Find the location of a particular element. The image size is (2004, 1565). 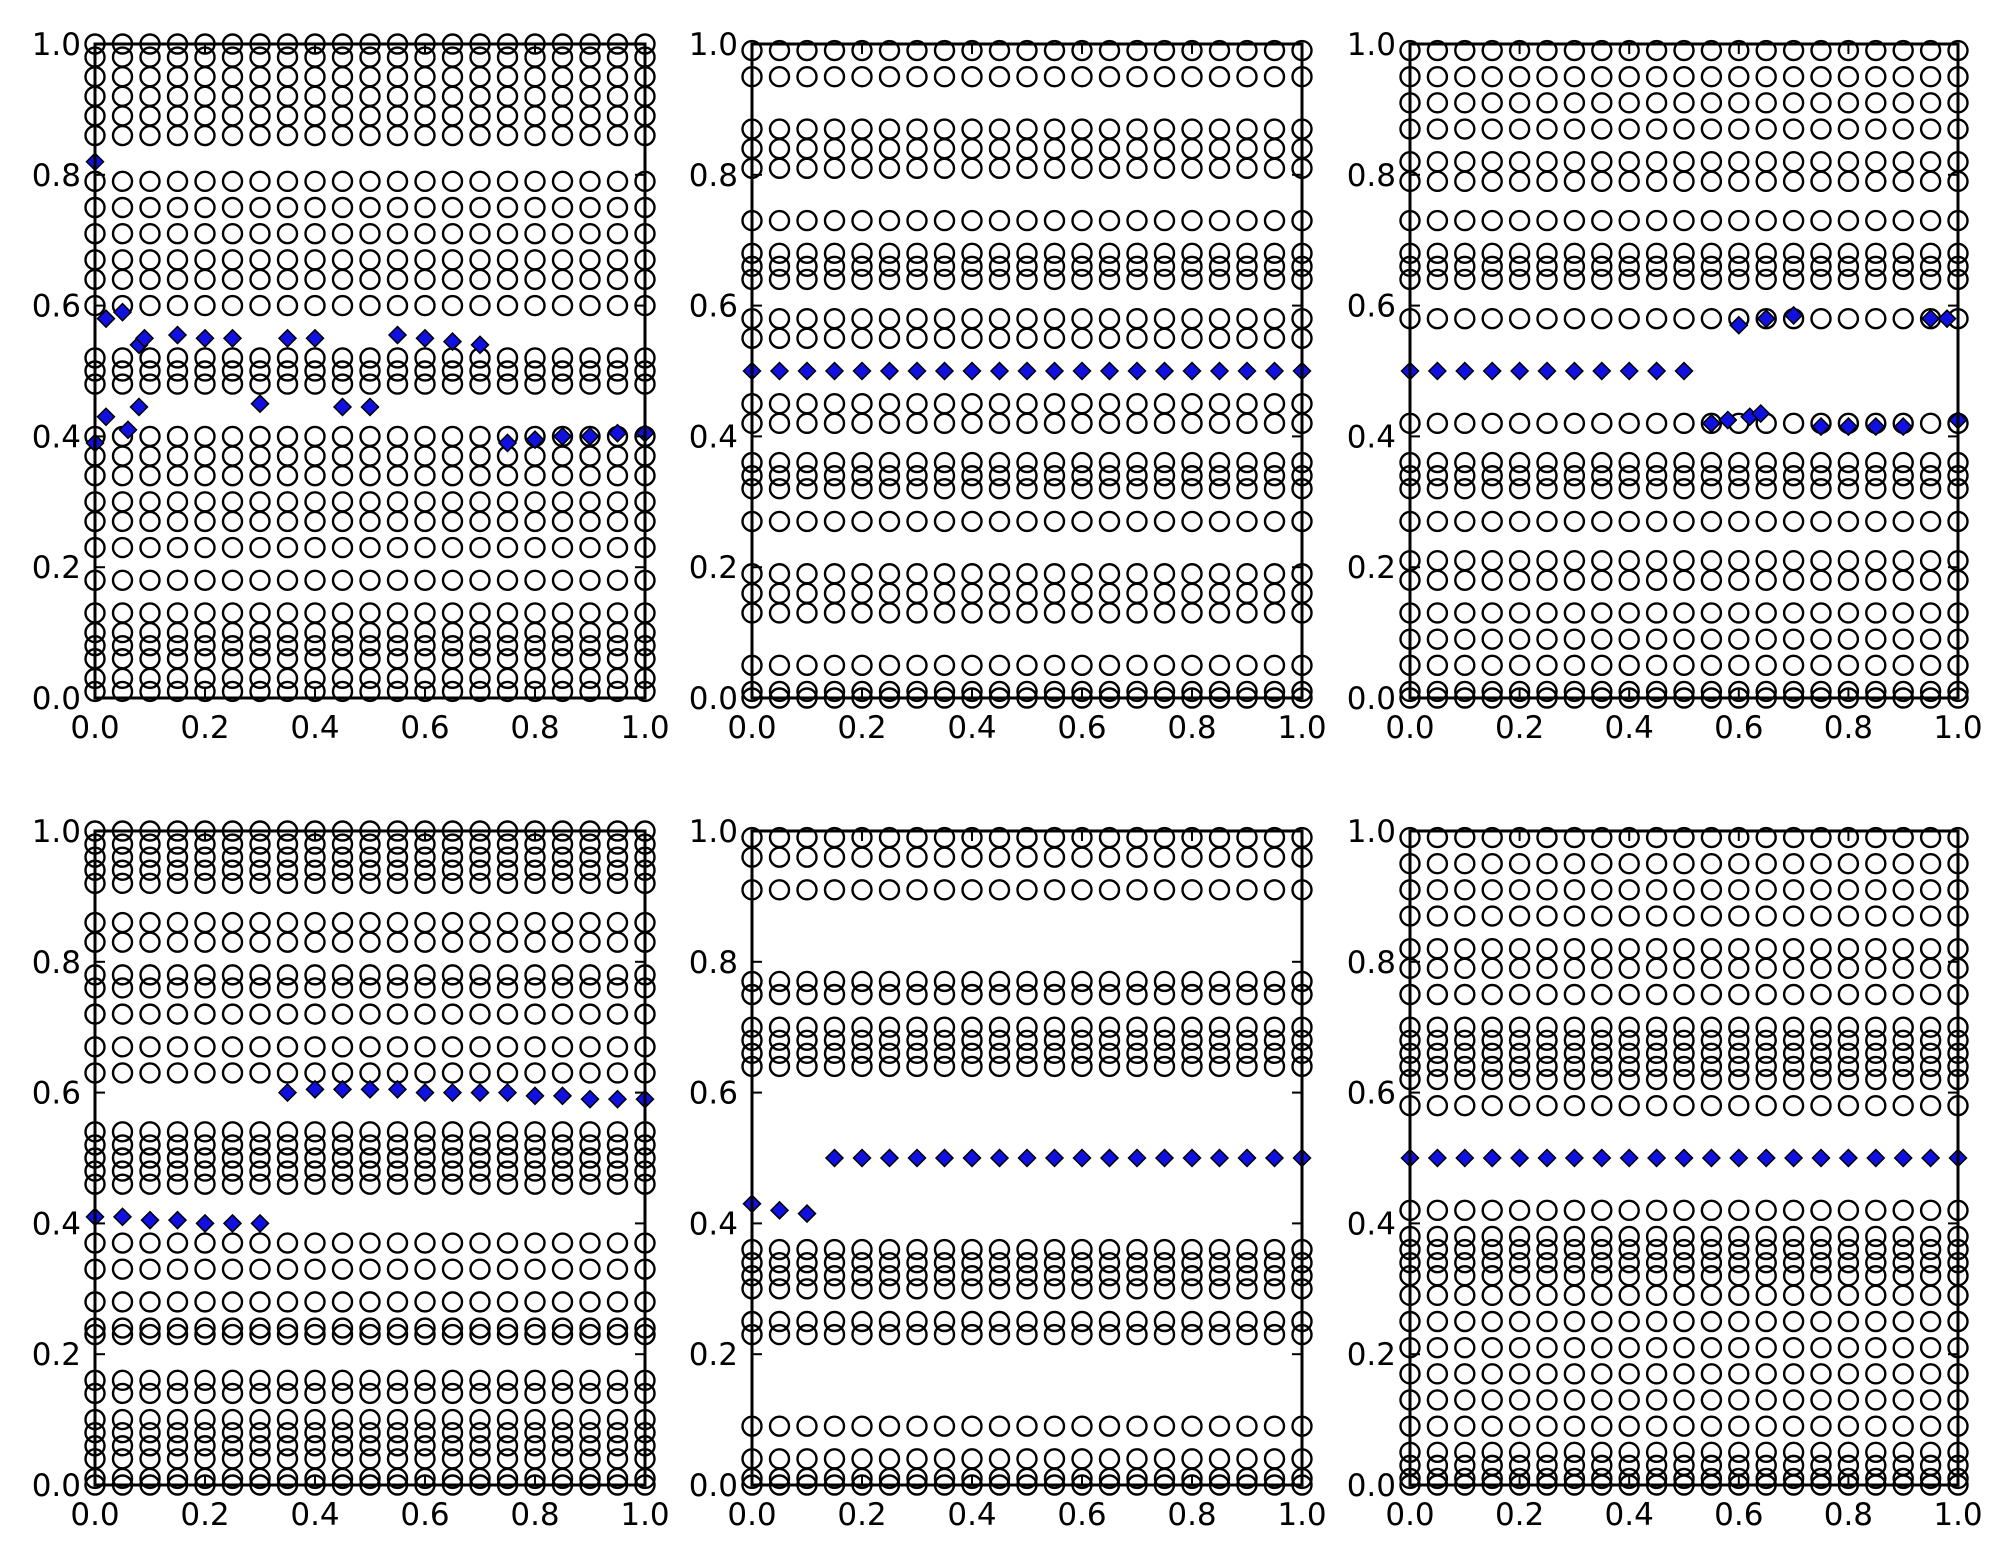

x-tick-label: 0.8 is located at coordinates (534, 1515).